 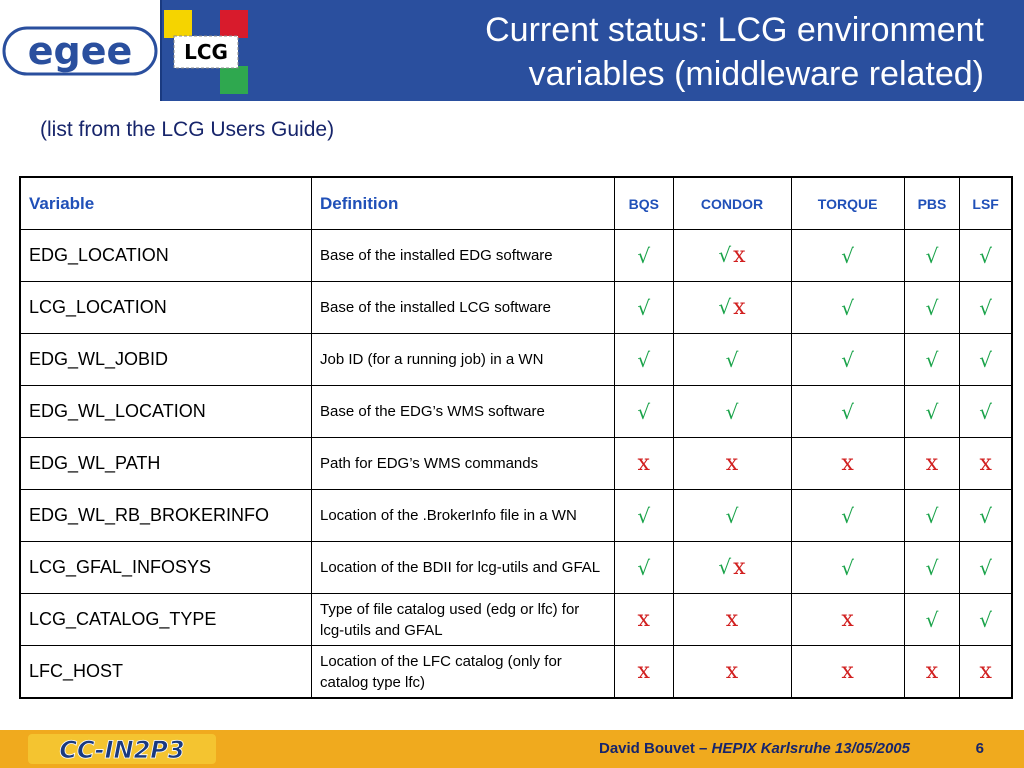 I want to click on variable-cell: LCG_GFAL_INFOSYS, so click(x=165, y=567).